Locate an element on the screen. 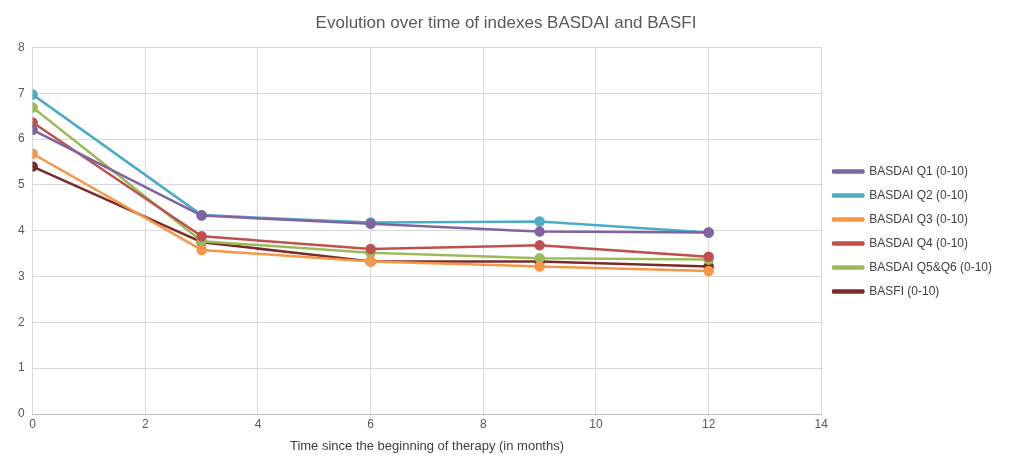 The image size is (1022, 463). x-tick-label: 14 is located at coordinates (821, 423).